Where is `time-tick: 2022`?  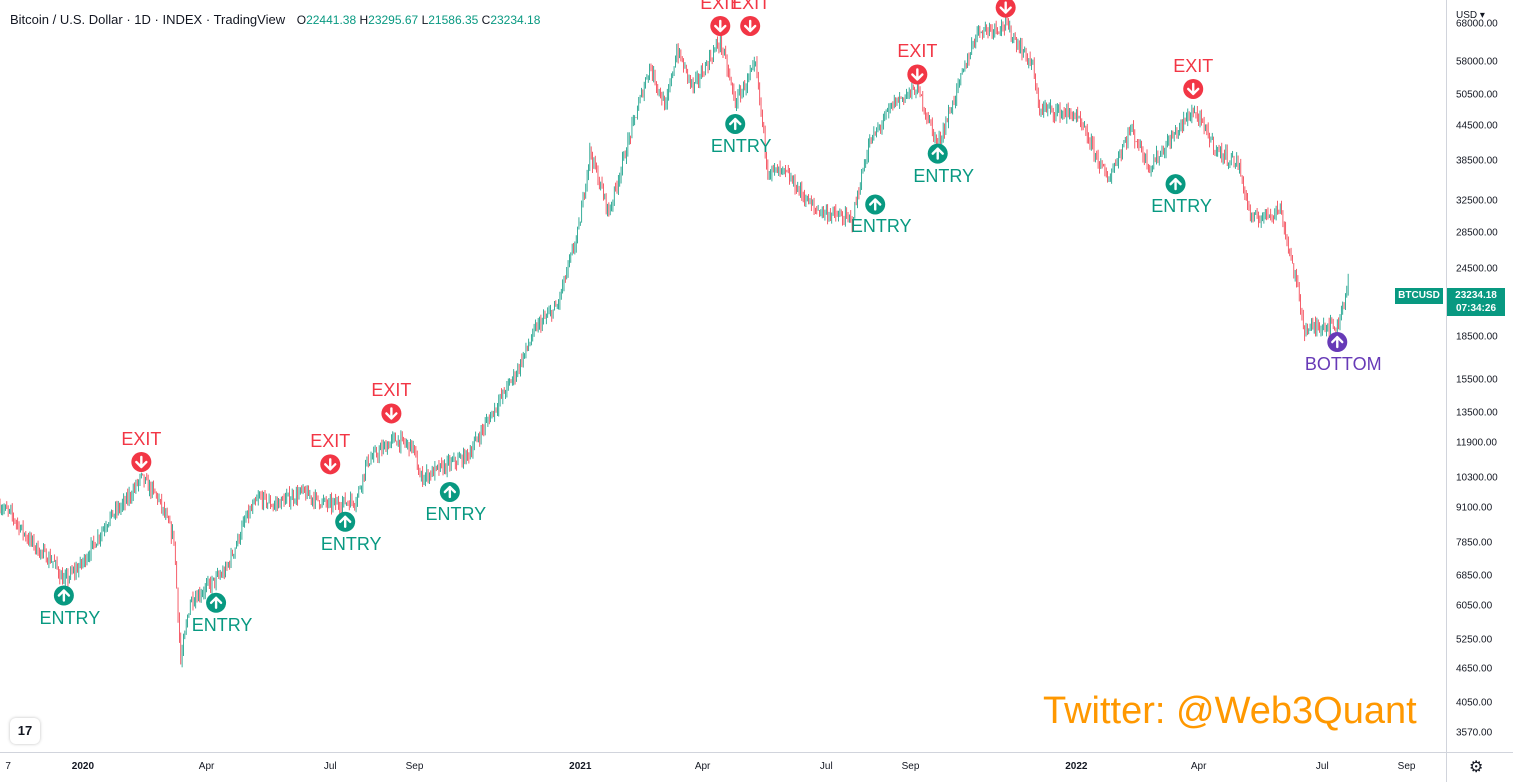
time-tick: 2022 is located at coordinates (1076, 766).